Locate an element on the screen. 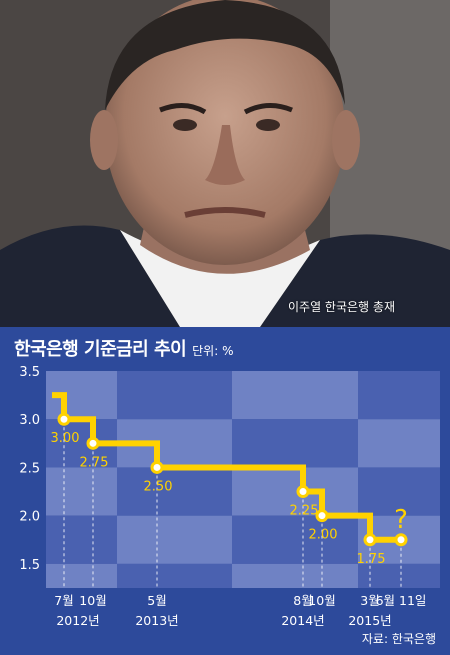 The image size is (450, 655). x-tick-month: 7월 is located at coordinates (63, 600).